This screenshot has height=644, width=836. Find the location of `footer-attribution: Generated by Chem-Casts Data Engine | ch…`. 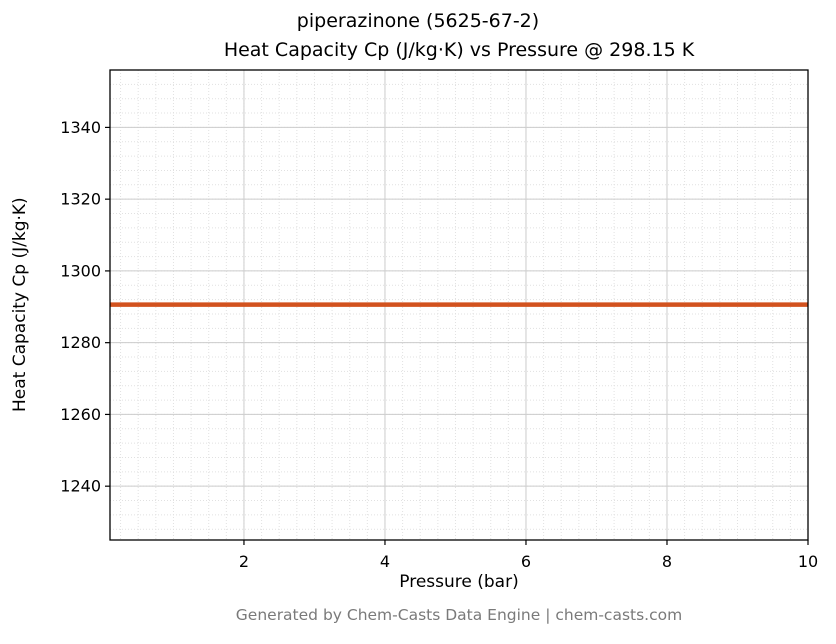

footer-attribution: Generated by Chem-Casts Data Engine | ch… is located at coordinates (459, 615).